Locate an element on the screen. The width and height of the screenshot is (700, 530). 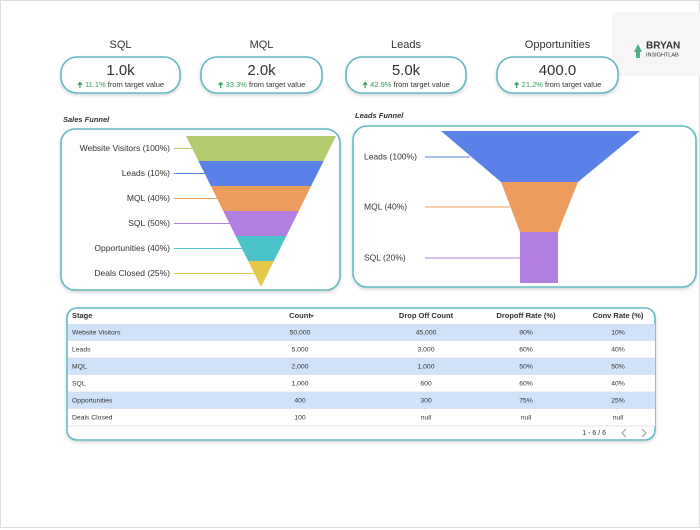
table-cell: Website Visitors is located at coordinates (96, 332).